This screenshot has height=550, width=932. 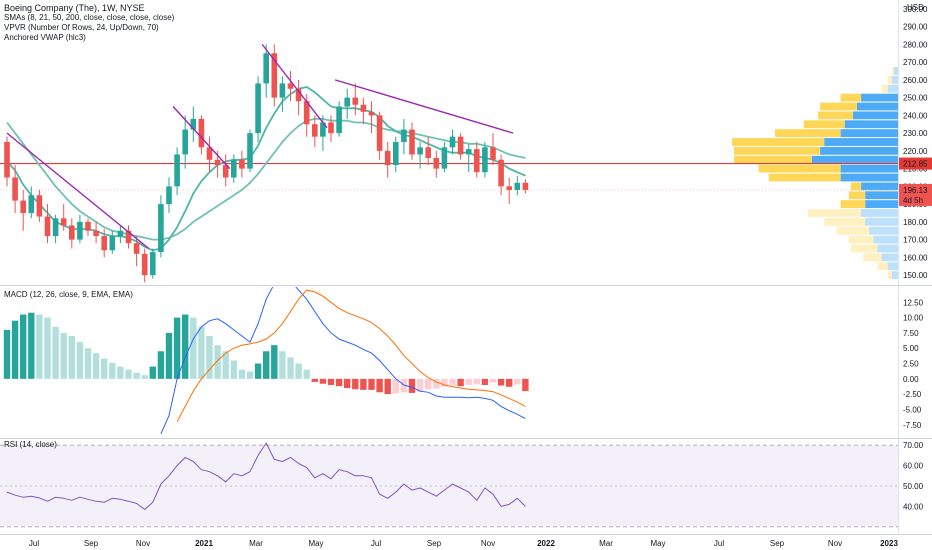 I want to click on rsi-tick-label: 40.00, so click(x=913, y=506).